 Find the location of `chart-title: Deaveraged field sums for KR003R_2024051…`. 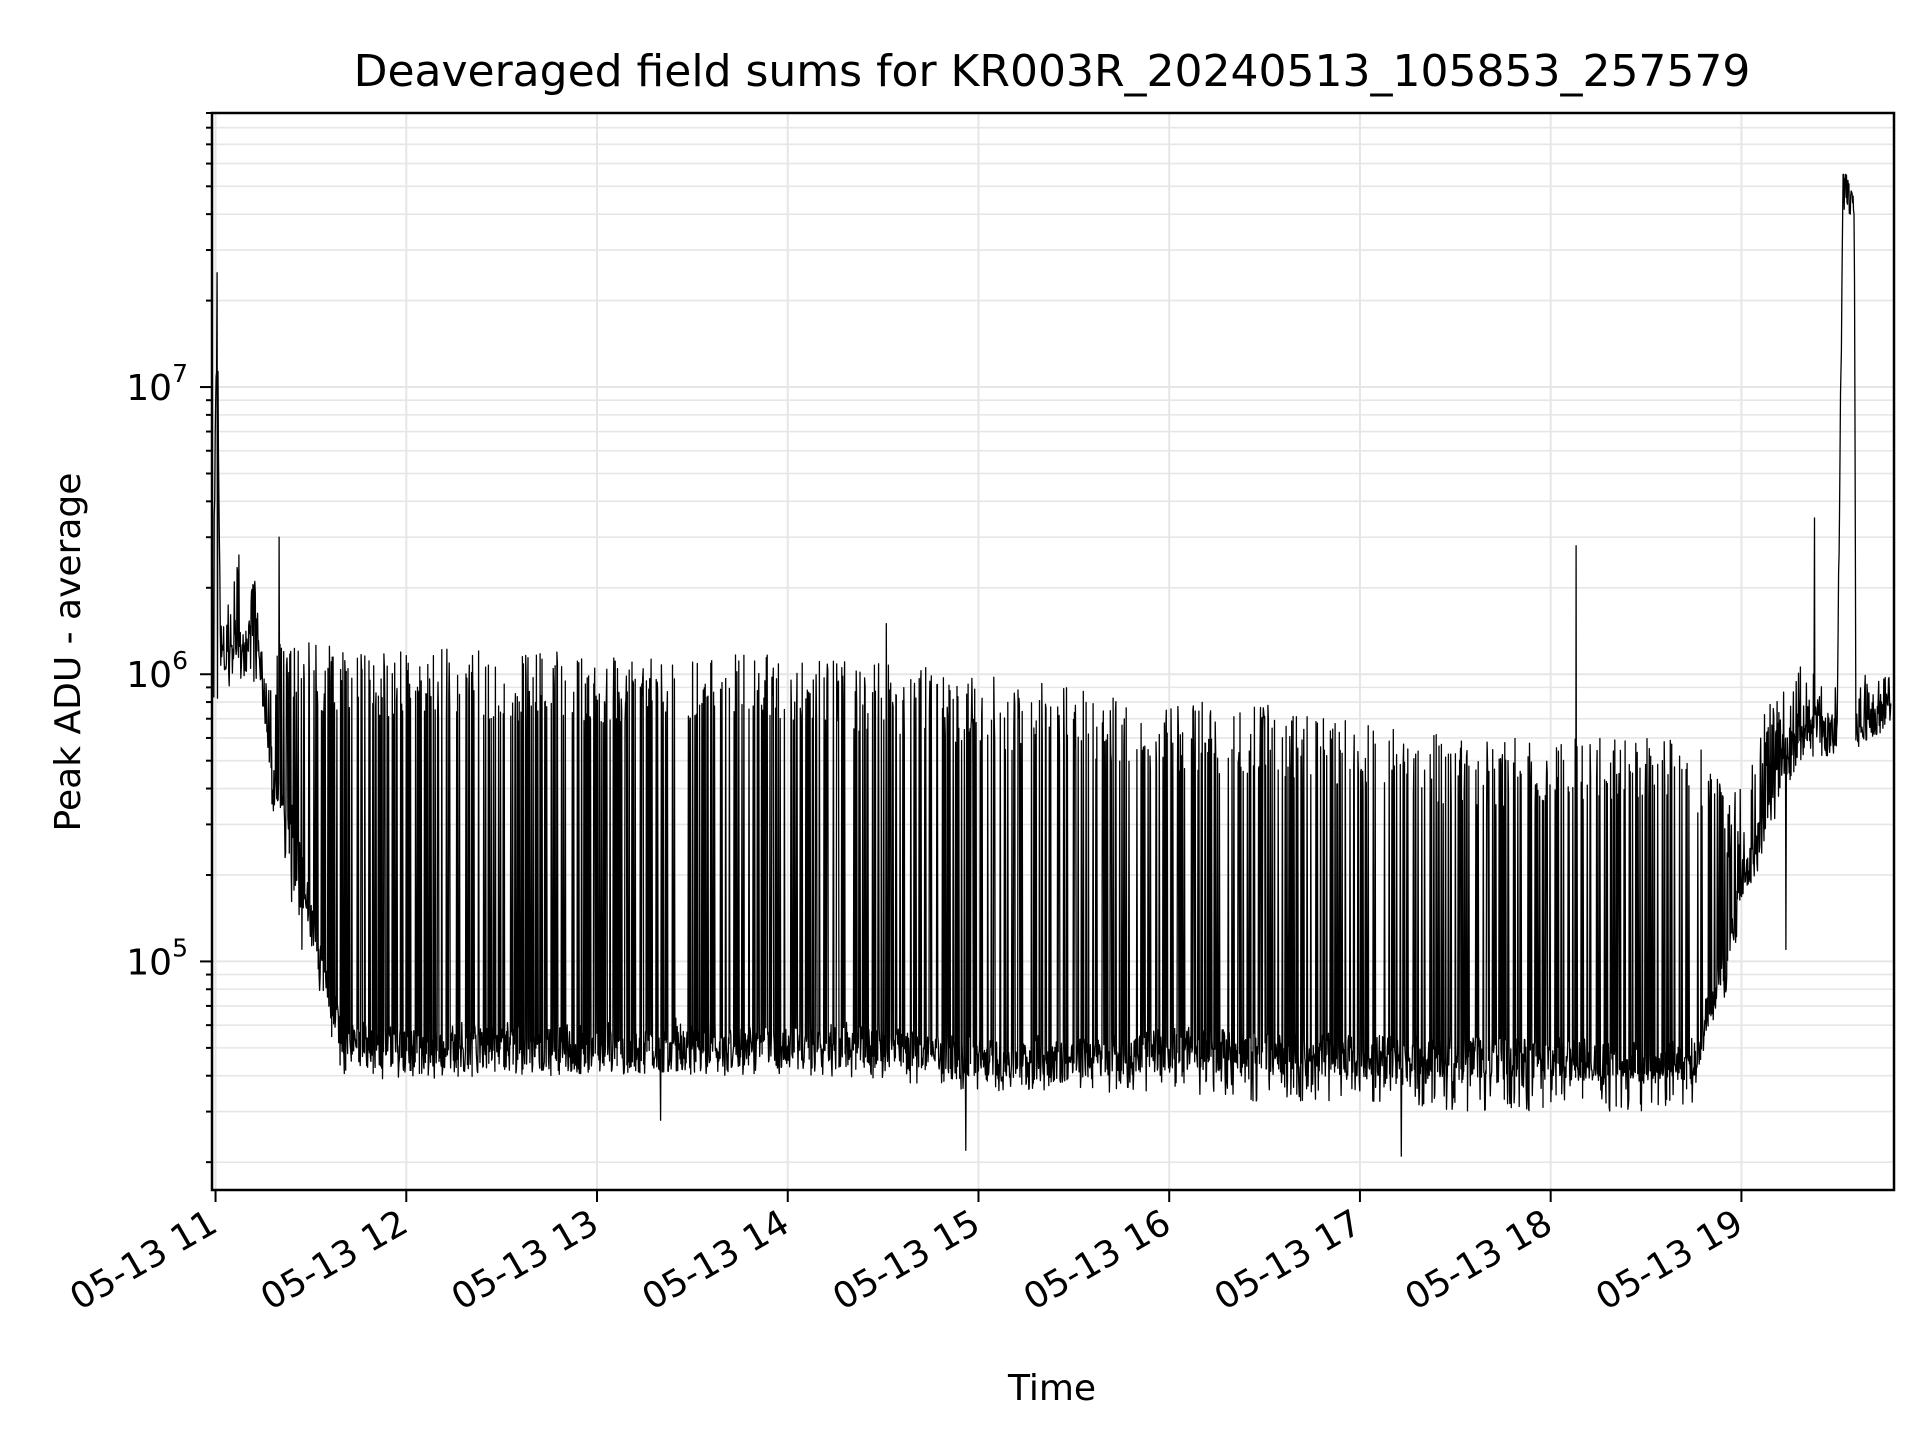

chart-title: Deaveraged field sums for KR003R_2024051… is located at coordinates (1052, 71).